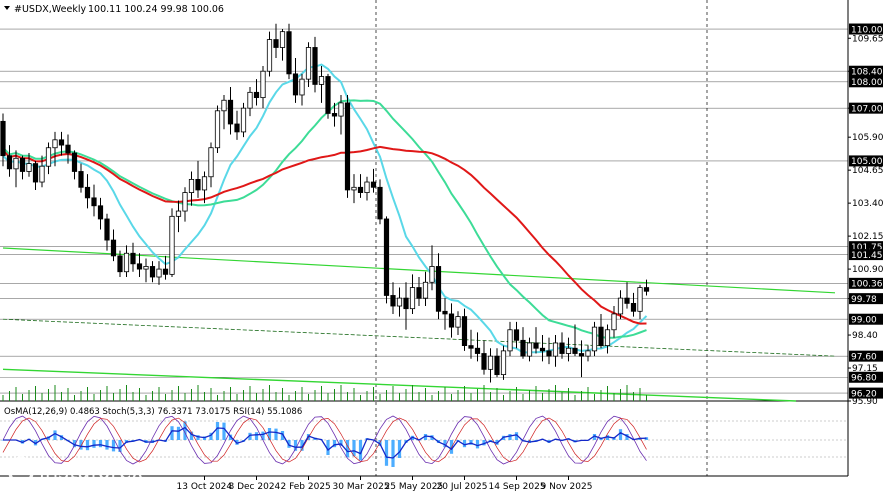 Image resolution: width=887 pixels, height=496 pixels. I want to click on price-badge-label: 108.00, so click(867, 83).